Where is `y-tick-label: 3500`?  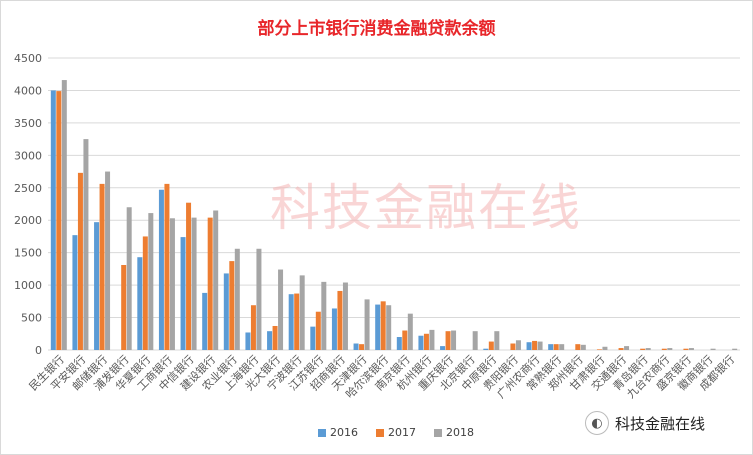 y-tick-label: 3500 is located at coordinates (28, 123).